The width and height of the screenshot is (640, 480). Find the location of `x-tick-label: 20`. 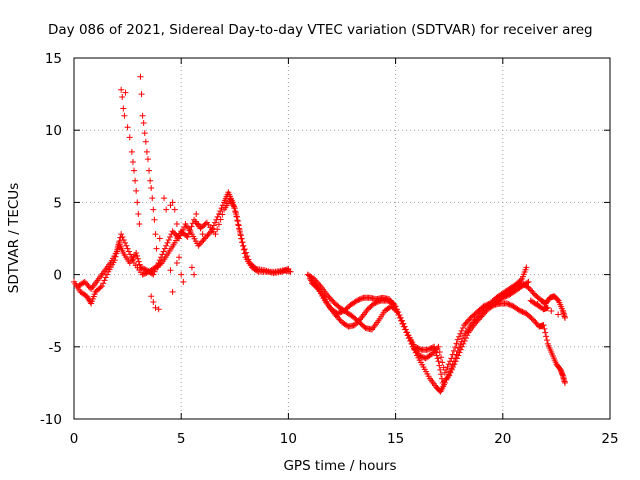

x-tick-label: 20 is located at coordinates (502, 439).